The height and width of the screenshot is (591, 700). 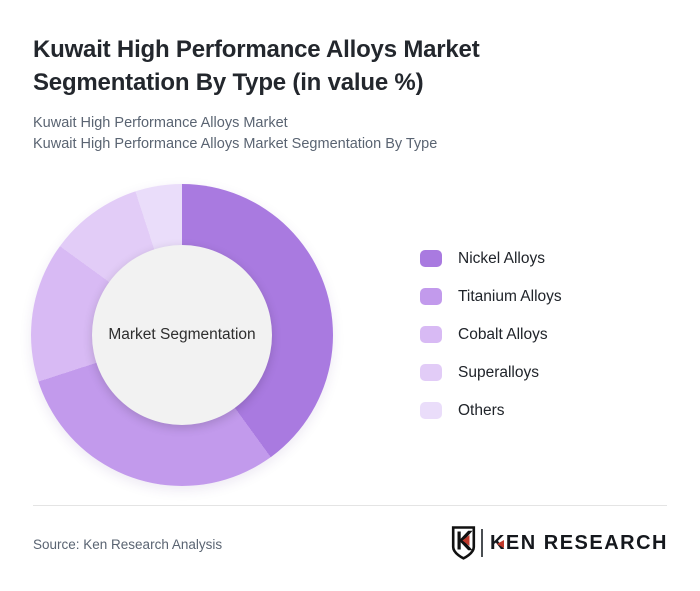 I want to click on shield-k-icon, so click(x=463, y=543).